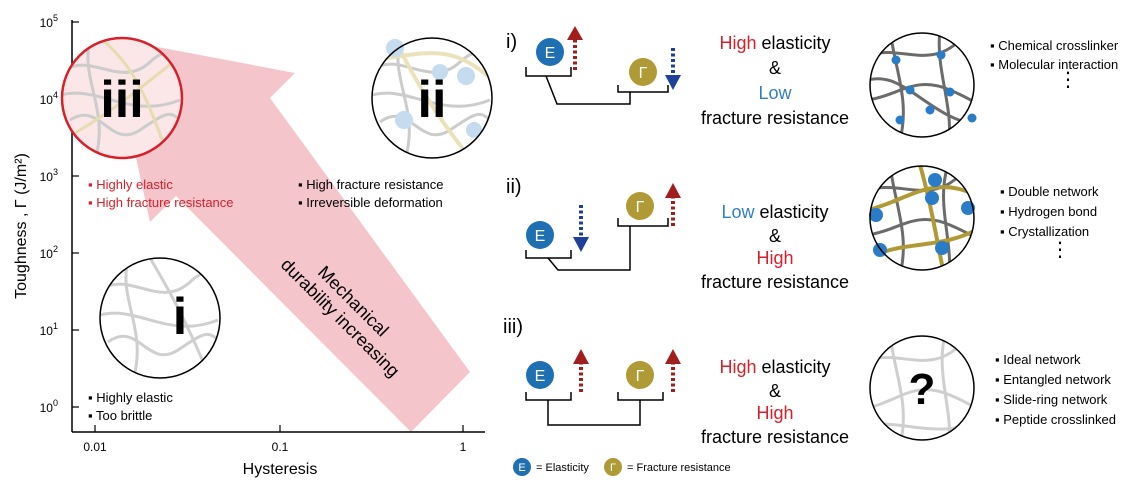 The height and width of the screenshot is (482, 1148). Describe the element at coordinates (1049, 191) in the screenshot. I see `example-item: ▪ Double network` at that location.